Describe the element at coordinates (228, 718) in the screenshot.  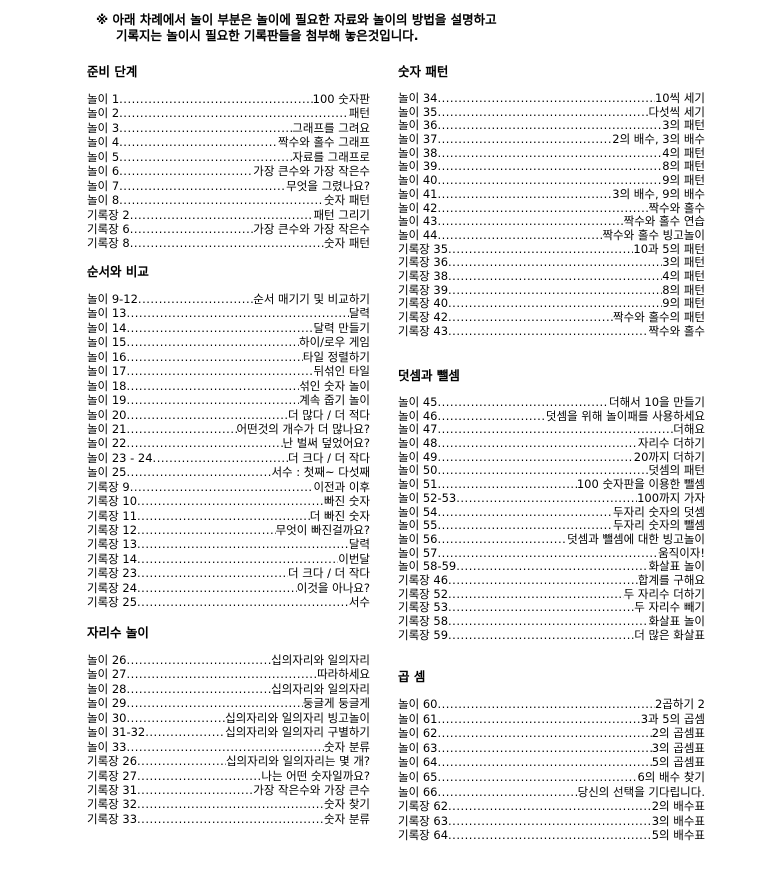
I see `toc-entry: 놀이 30 십의자리와 일의자리 빙고놀이` at that location.